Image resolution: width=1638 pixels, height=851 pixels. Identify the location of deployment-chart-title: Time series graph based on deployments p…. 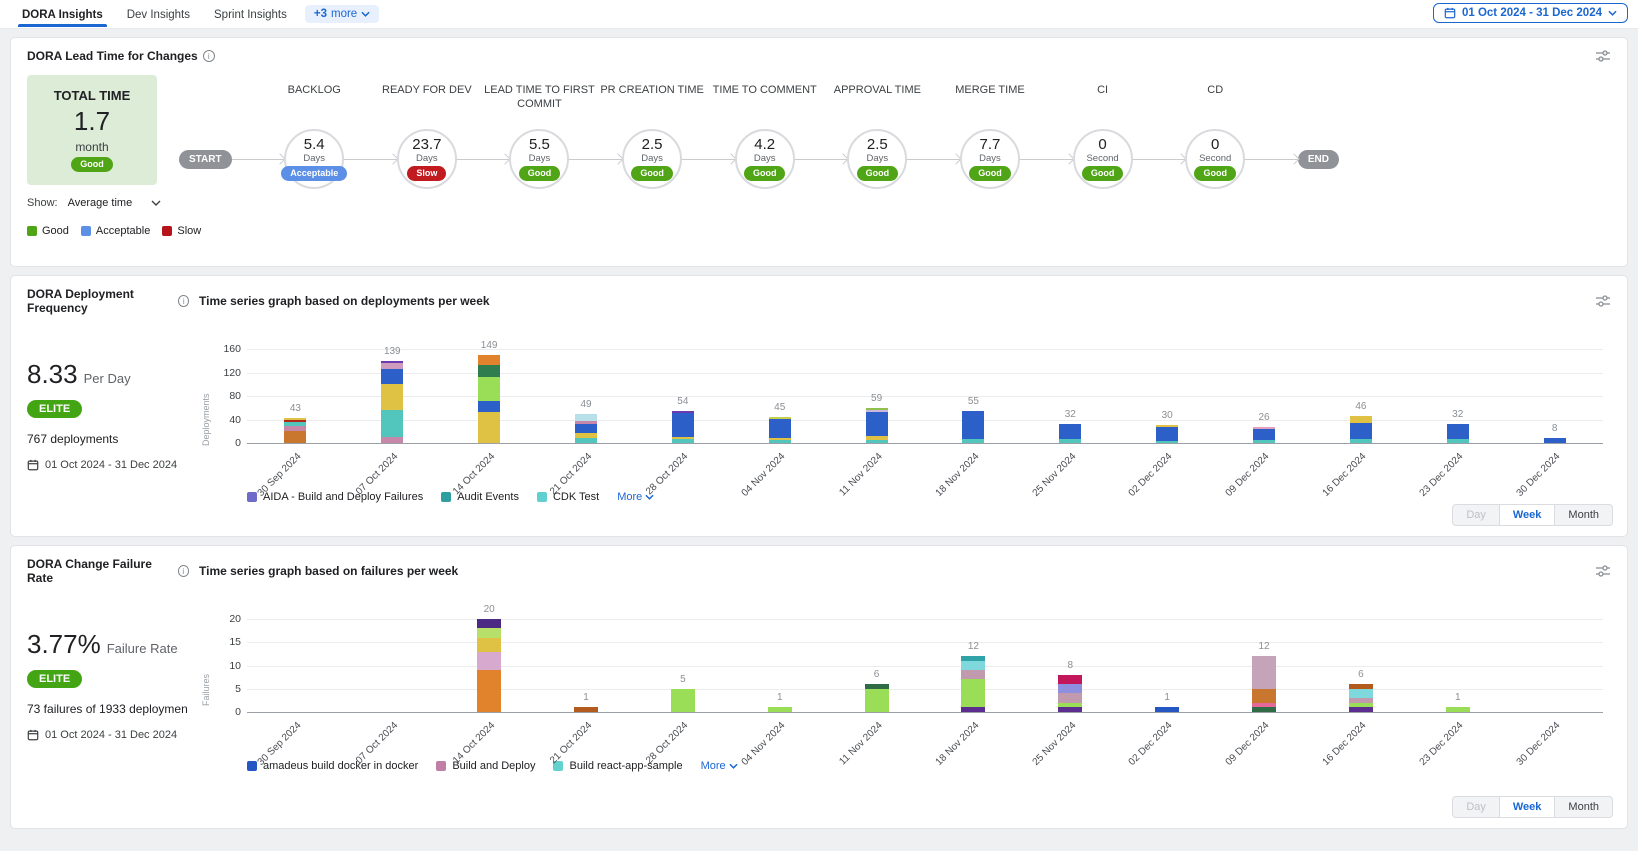
(344, 301).